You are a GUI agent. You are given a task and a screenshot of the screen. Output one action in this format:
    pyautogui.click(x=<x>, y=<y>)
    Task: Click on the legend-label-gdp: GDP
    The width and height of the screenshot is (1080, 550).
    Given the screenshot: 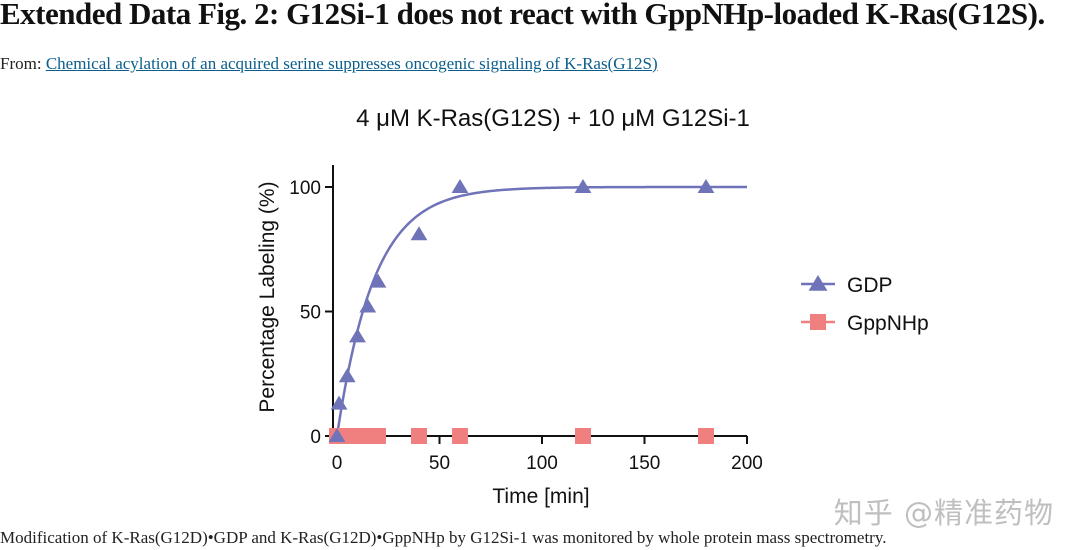 What is the action you would take?
    pyautogui.click(x=870, y=285)
    